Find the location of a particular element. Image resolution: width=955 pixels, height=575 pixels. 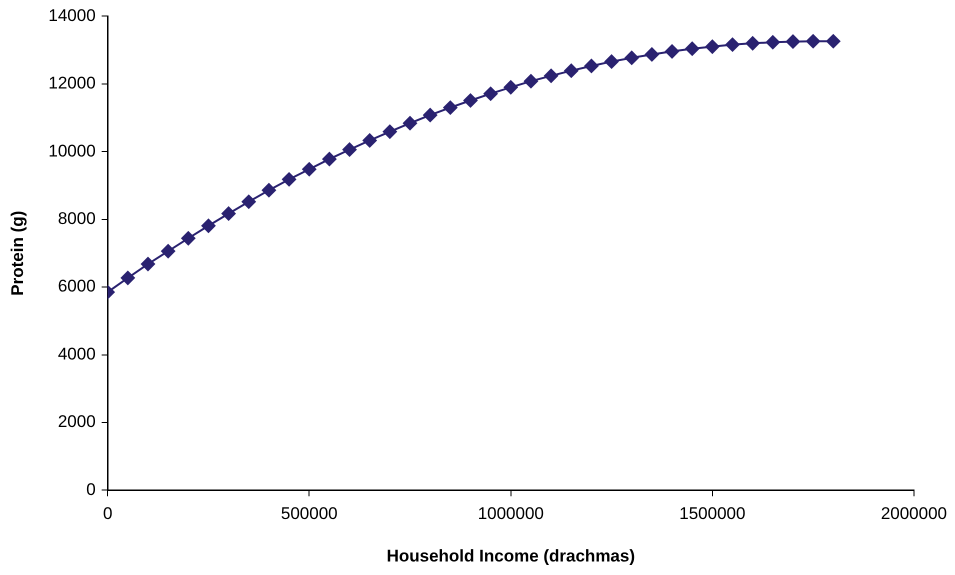

y-tick-label: 14000 is located at coordinates (72, 15).